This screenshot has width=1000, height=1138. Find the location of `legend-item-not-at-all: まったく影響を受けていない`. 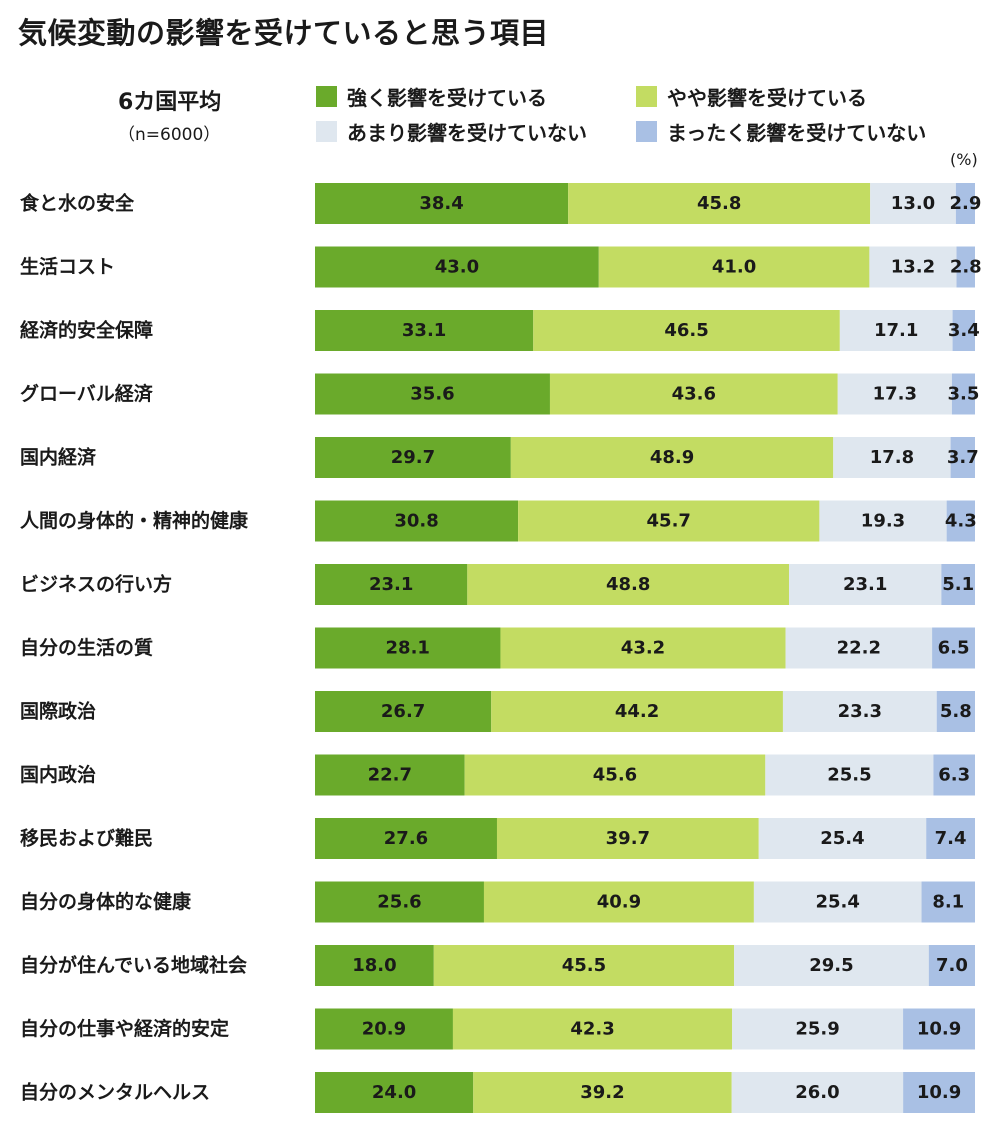

legend-item-not-at-all: まったく影響を受けていない is located at coordinates (781, 131).